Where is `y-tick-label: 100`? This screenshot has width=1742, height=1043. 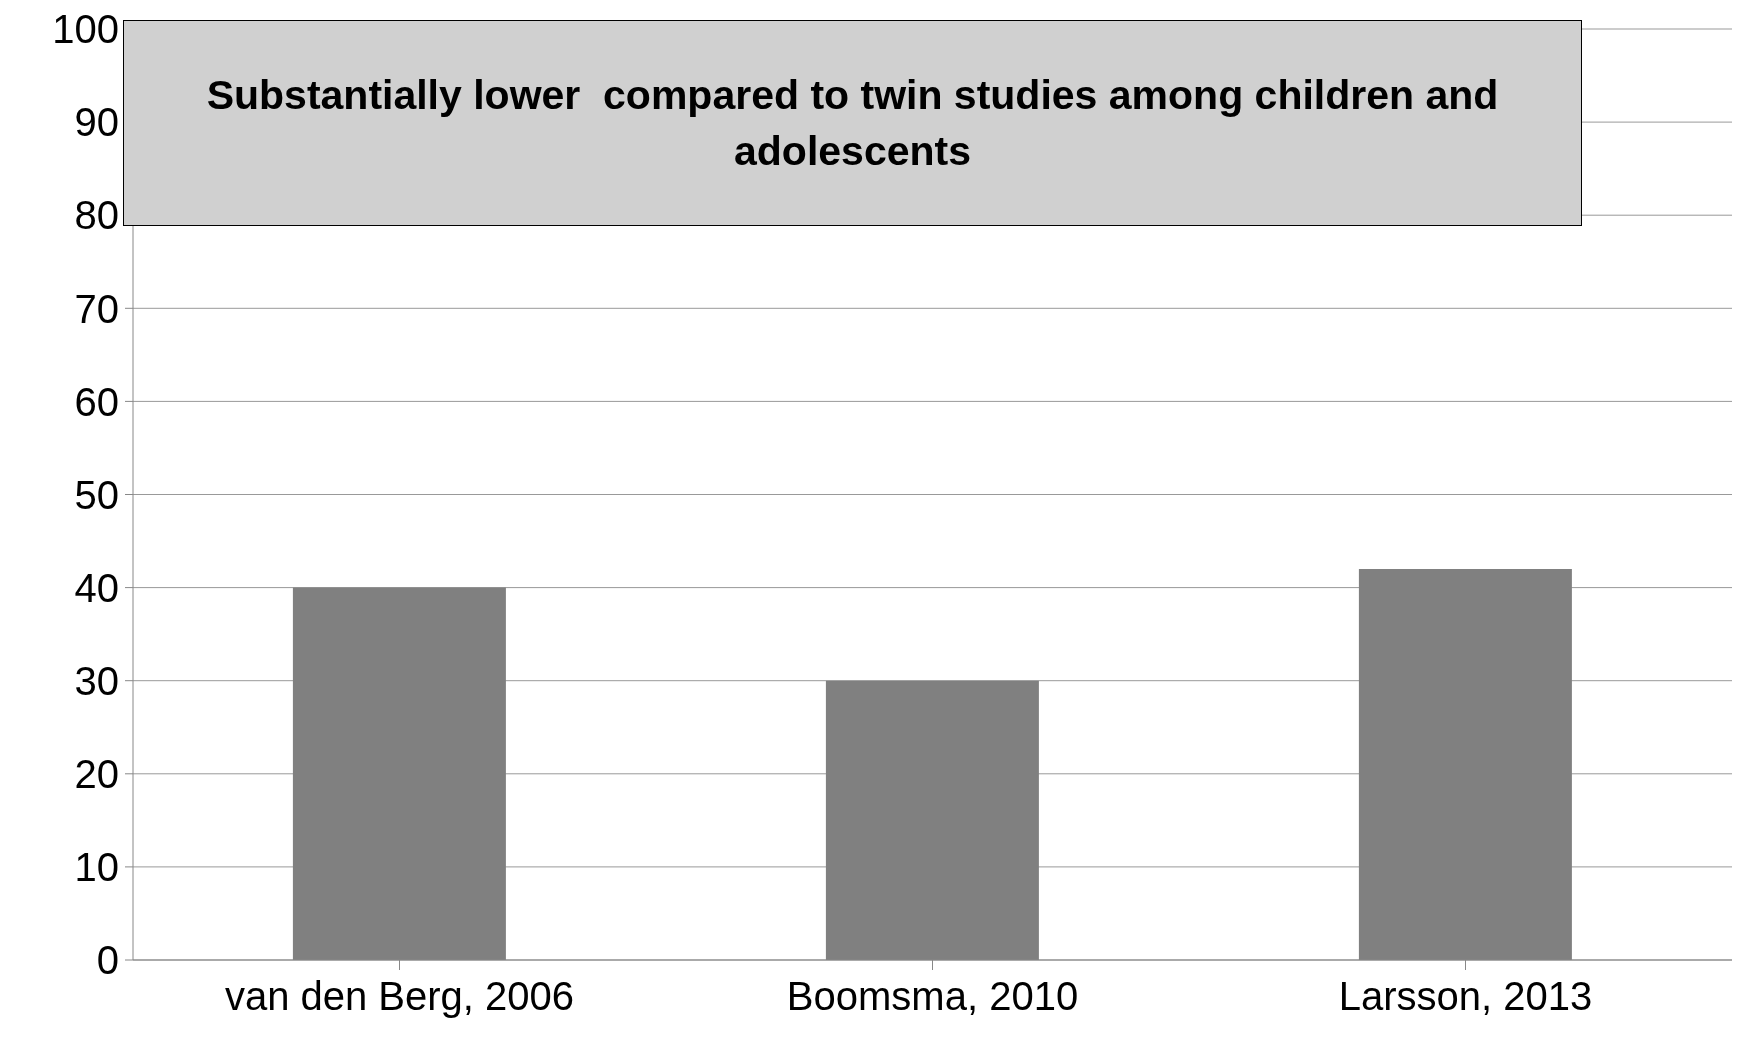 y-tick-label: 100 is located at coordinates (85, 29).